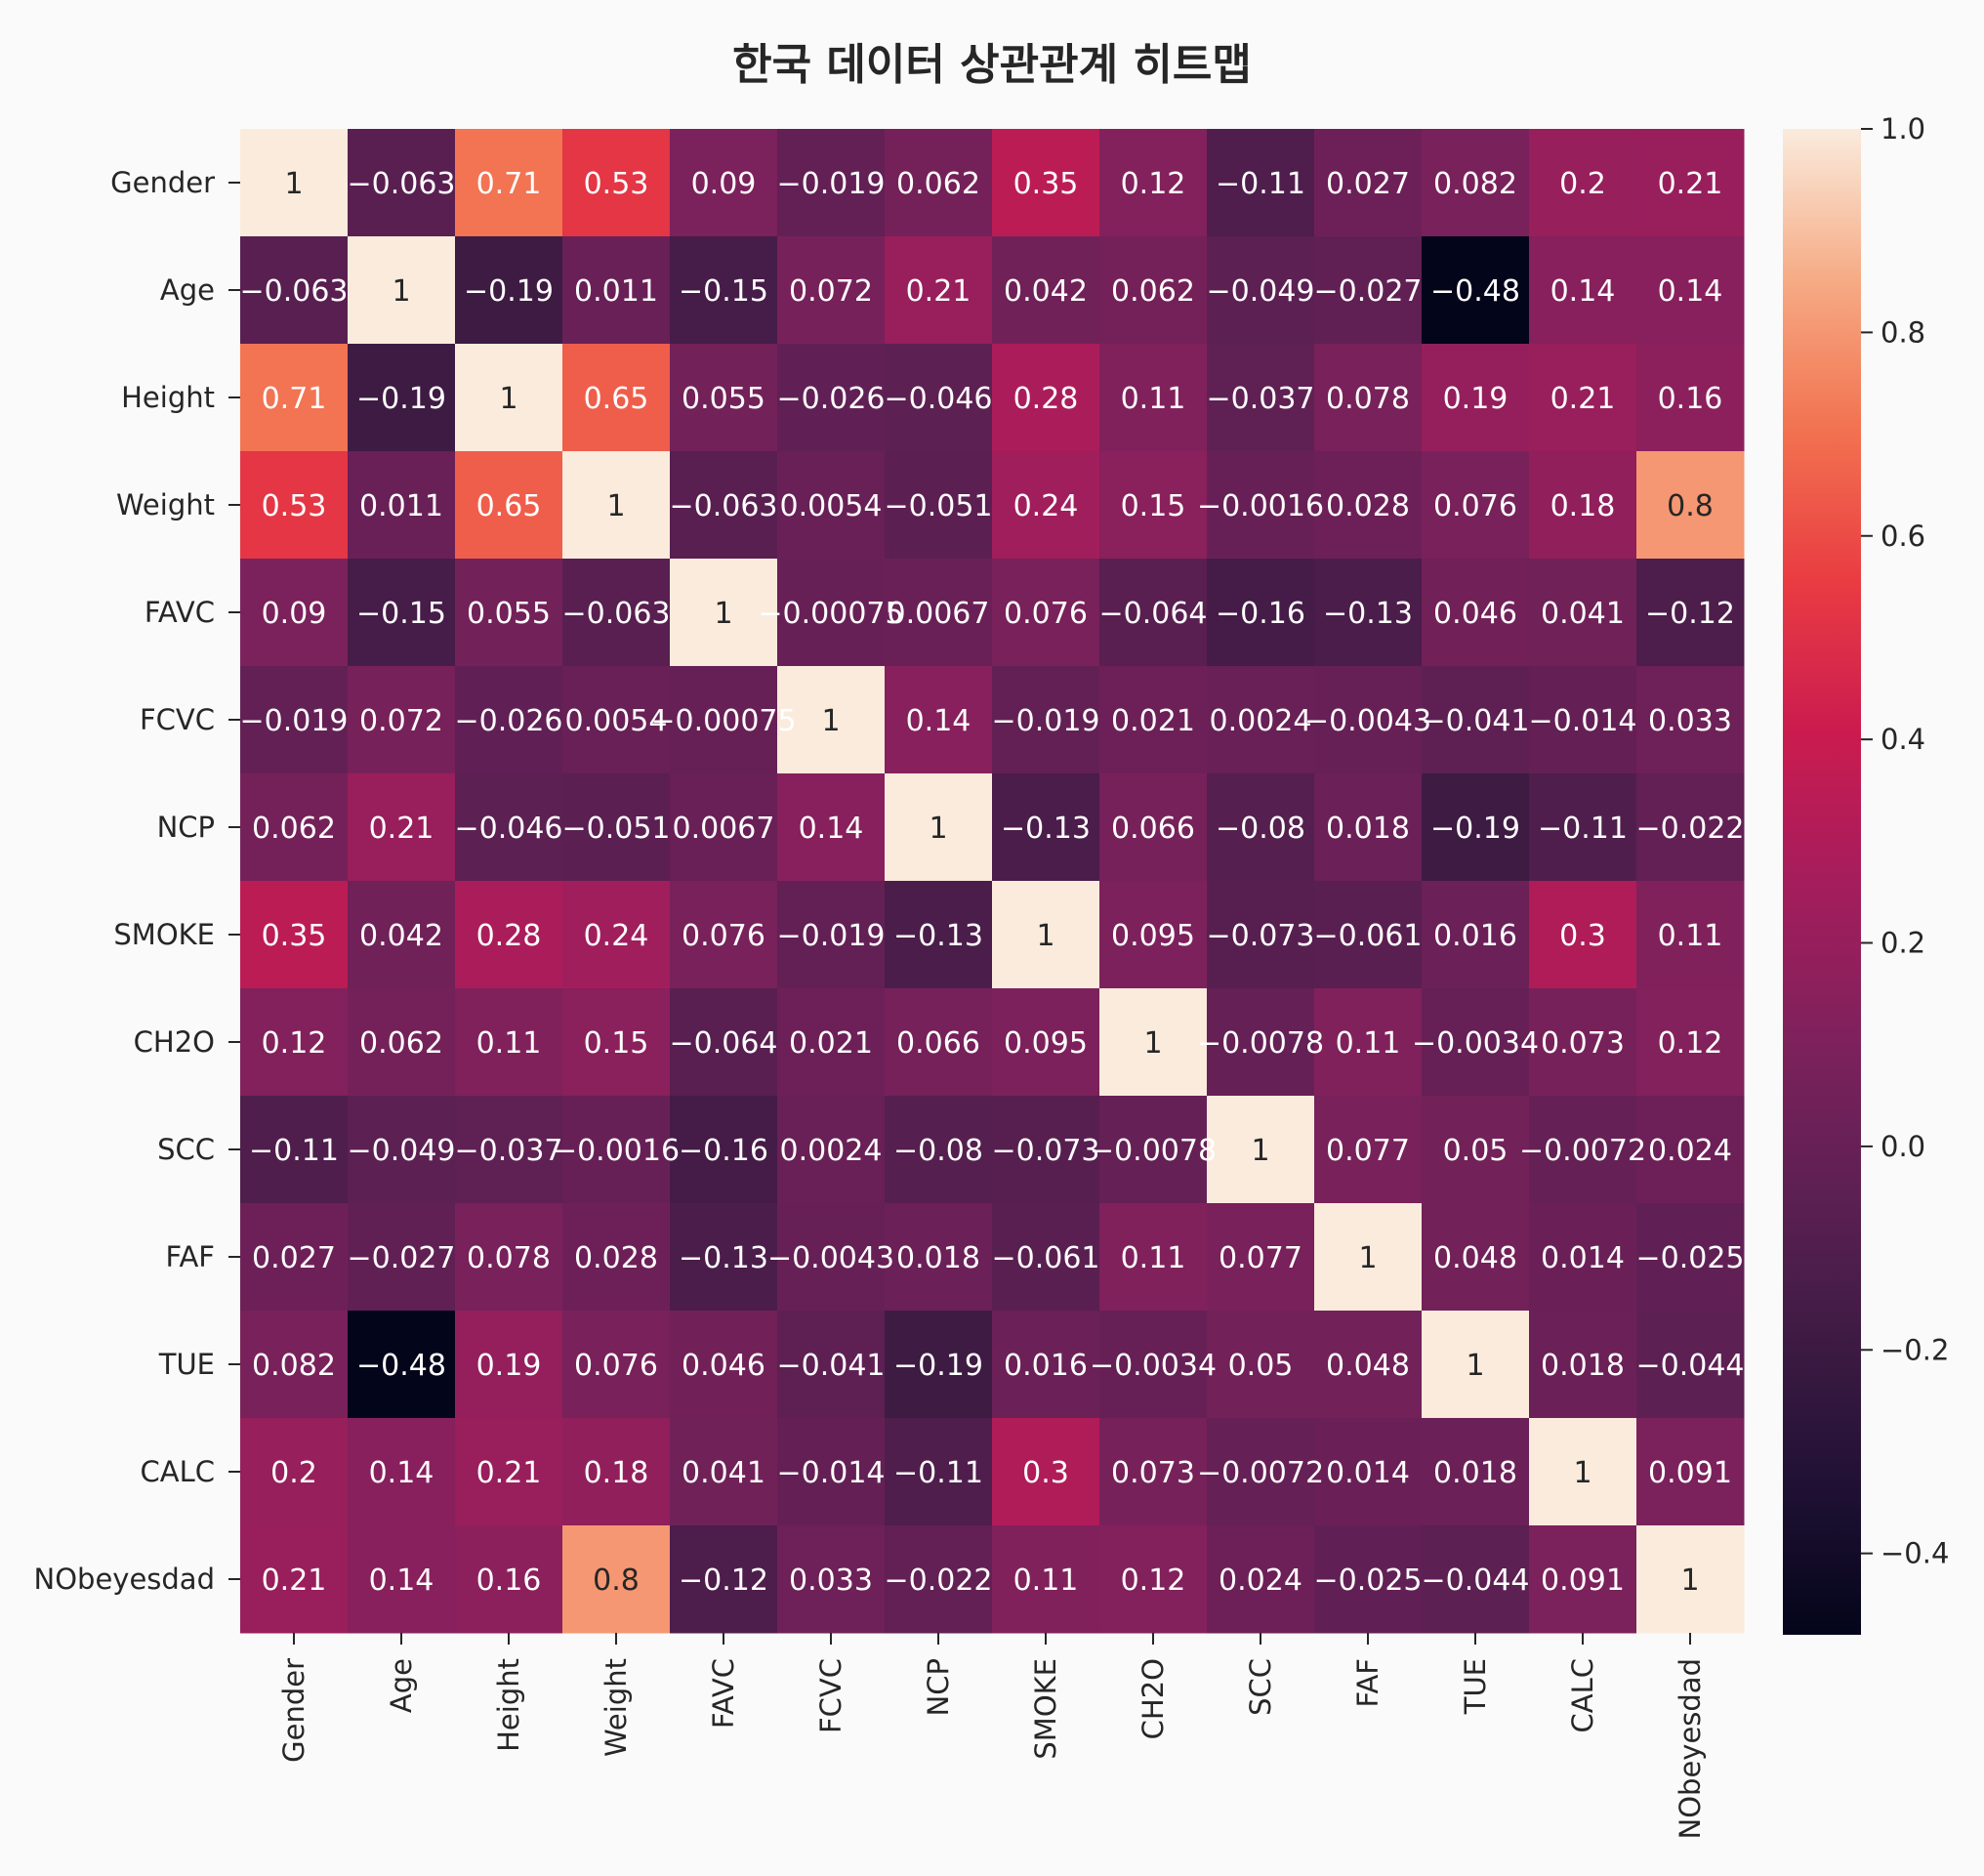 The width and height of the screenshot is (1984, 1876). What do you see at coordinates (1368, 1366) in the screenshot?
I see `cell-value-label: 0.048` at bounding box center [1368, 1366].